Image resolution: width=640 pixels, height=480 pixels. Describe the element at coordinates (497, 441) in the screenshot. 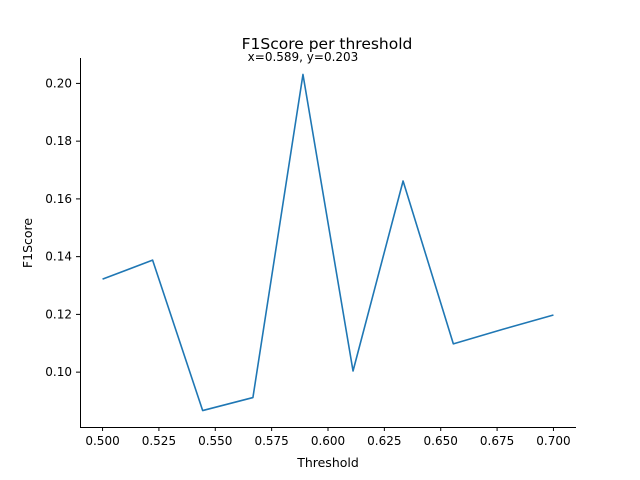

I see `x-tick-label: 0.675` at that location.